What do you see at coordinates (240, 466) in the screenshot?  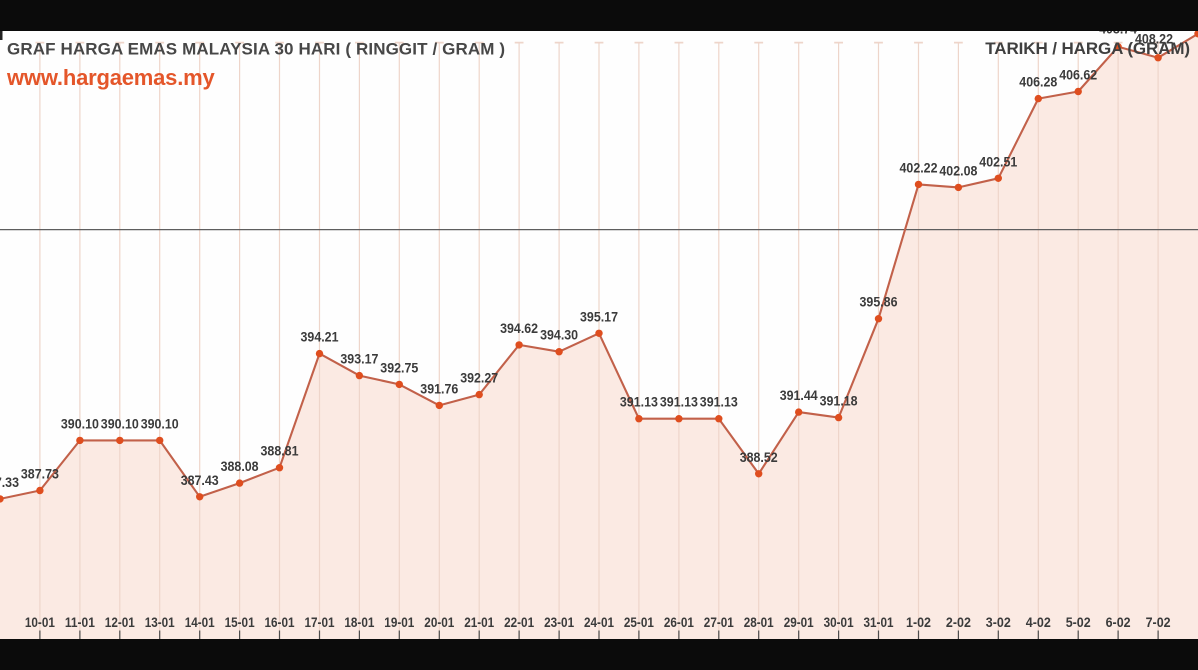 I see `svg-text: 388.08` at bounding box center [240, 466].